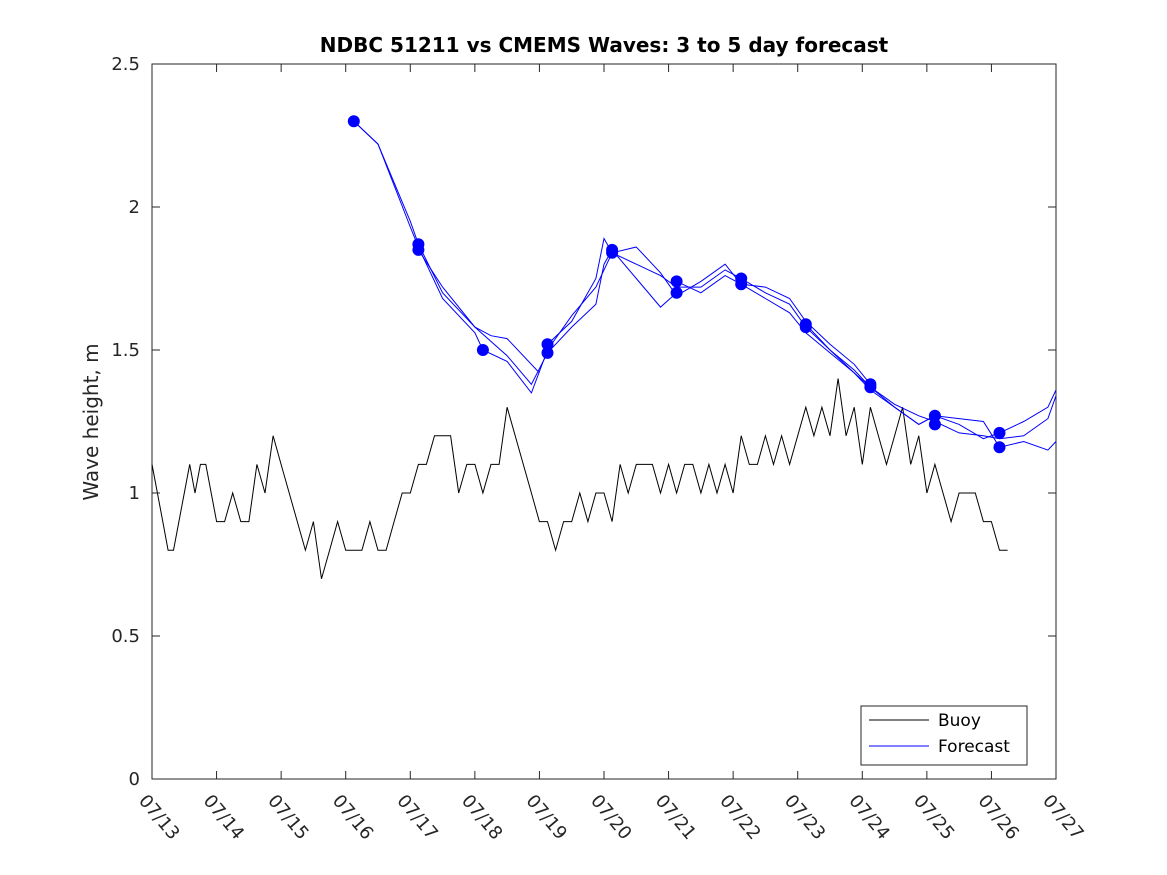 The height and width of the screenshot is (875, 1167). What do you see at coordinates (125, 350) in the screenshot?
I see `y-tick-label: 1.5` at bounding box center [125, 350].